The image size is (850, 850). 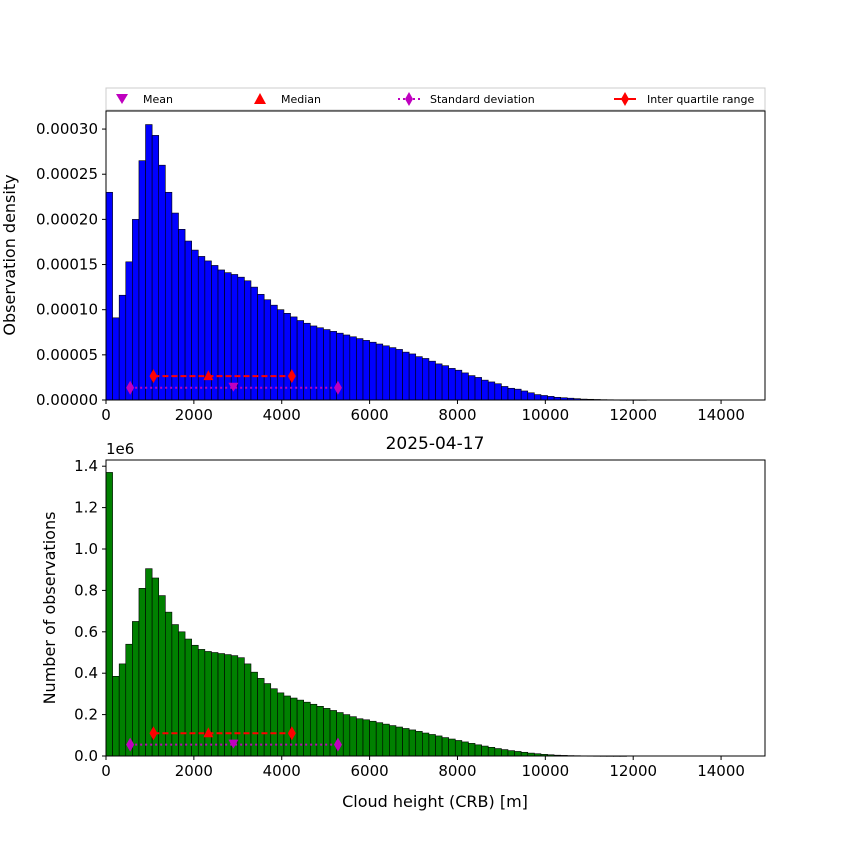 I want to click on bottom-stat-markers, so click(x=234, y=739).